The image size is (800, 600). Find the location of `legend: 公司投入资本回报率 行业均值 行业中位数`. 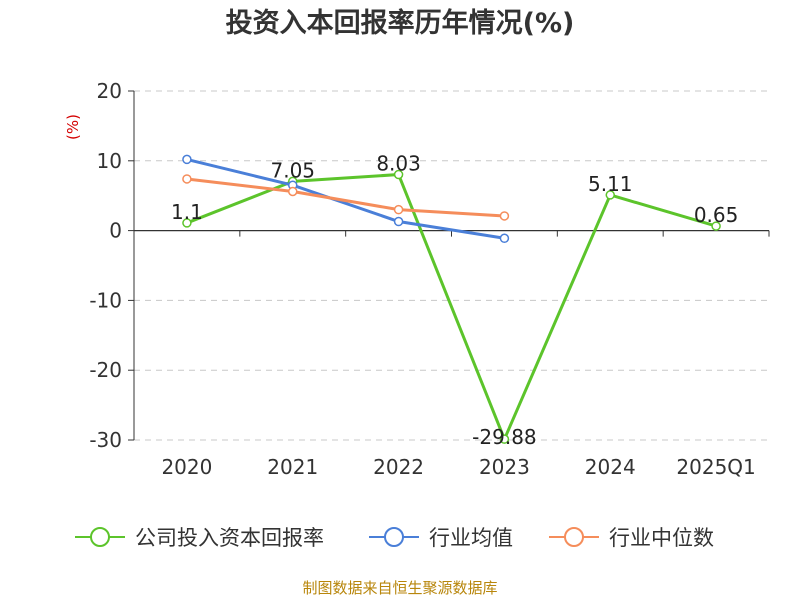

legend: 公司投入资本回报率 行业均值 行业中位数 is located at coordinates (394, 538).